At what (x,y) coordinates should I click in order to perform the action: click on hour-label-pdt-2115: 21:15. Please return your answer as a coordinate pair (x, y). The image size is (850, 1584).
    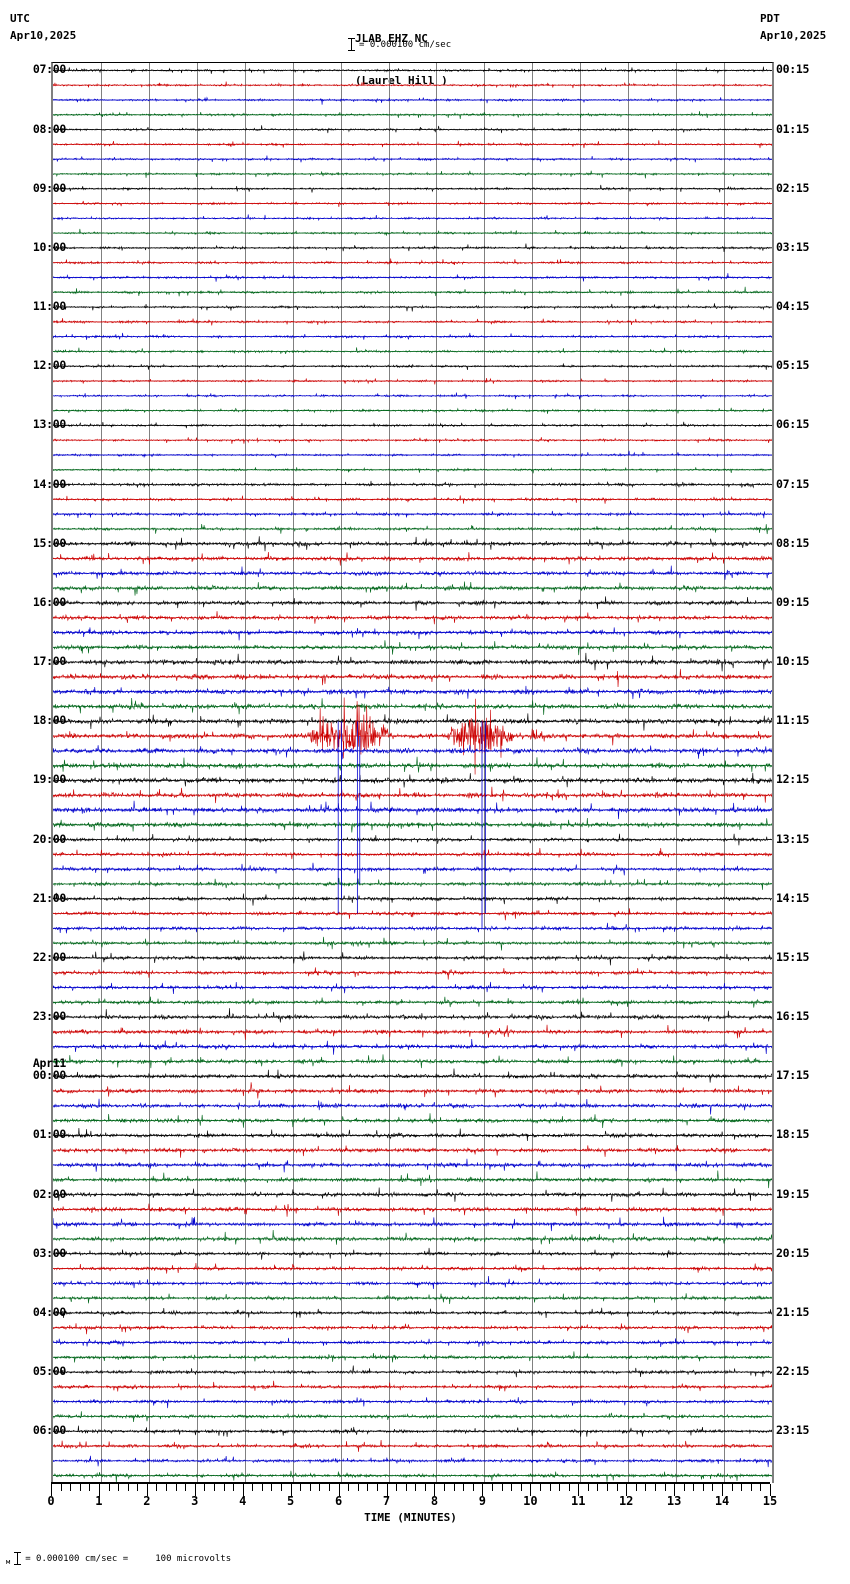
    Looking at the image, I should click on (793, 1311).